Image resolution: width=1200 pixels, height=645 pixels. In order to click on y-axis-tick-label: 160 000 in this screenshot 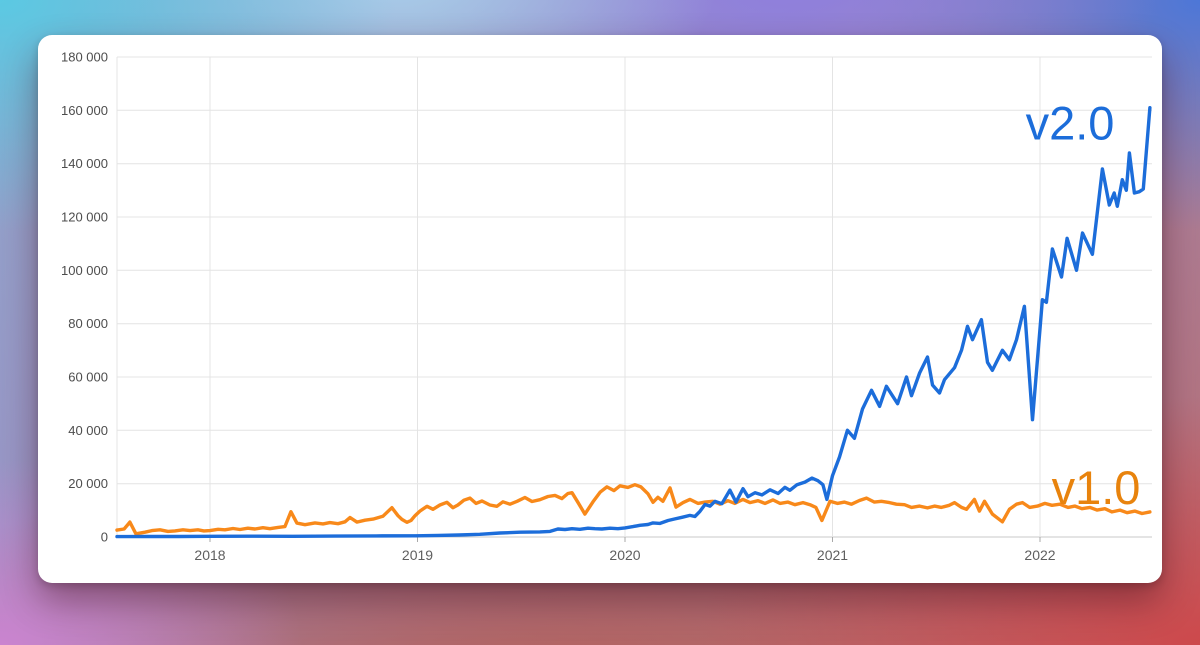, I will do `click(84, 110)`.